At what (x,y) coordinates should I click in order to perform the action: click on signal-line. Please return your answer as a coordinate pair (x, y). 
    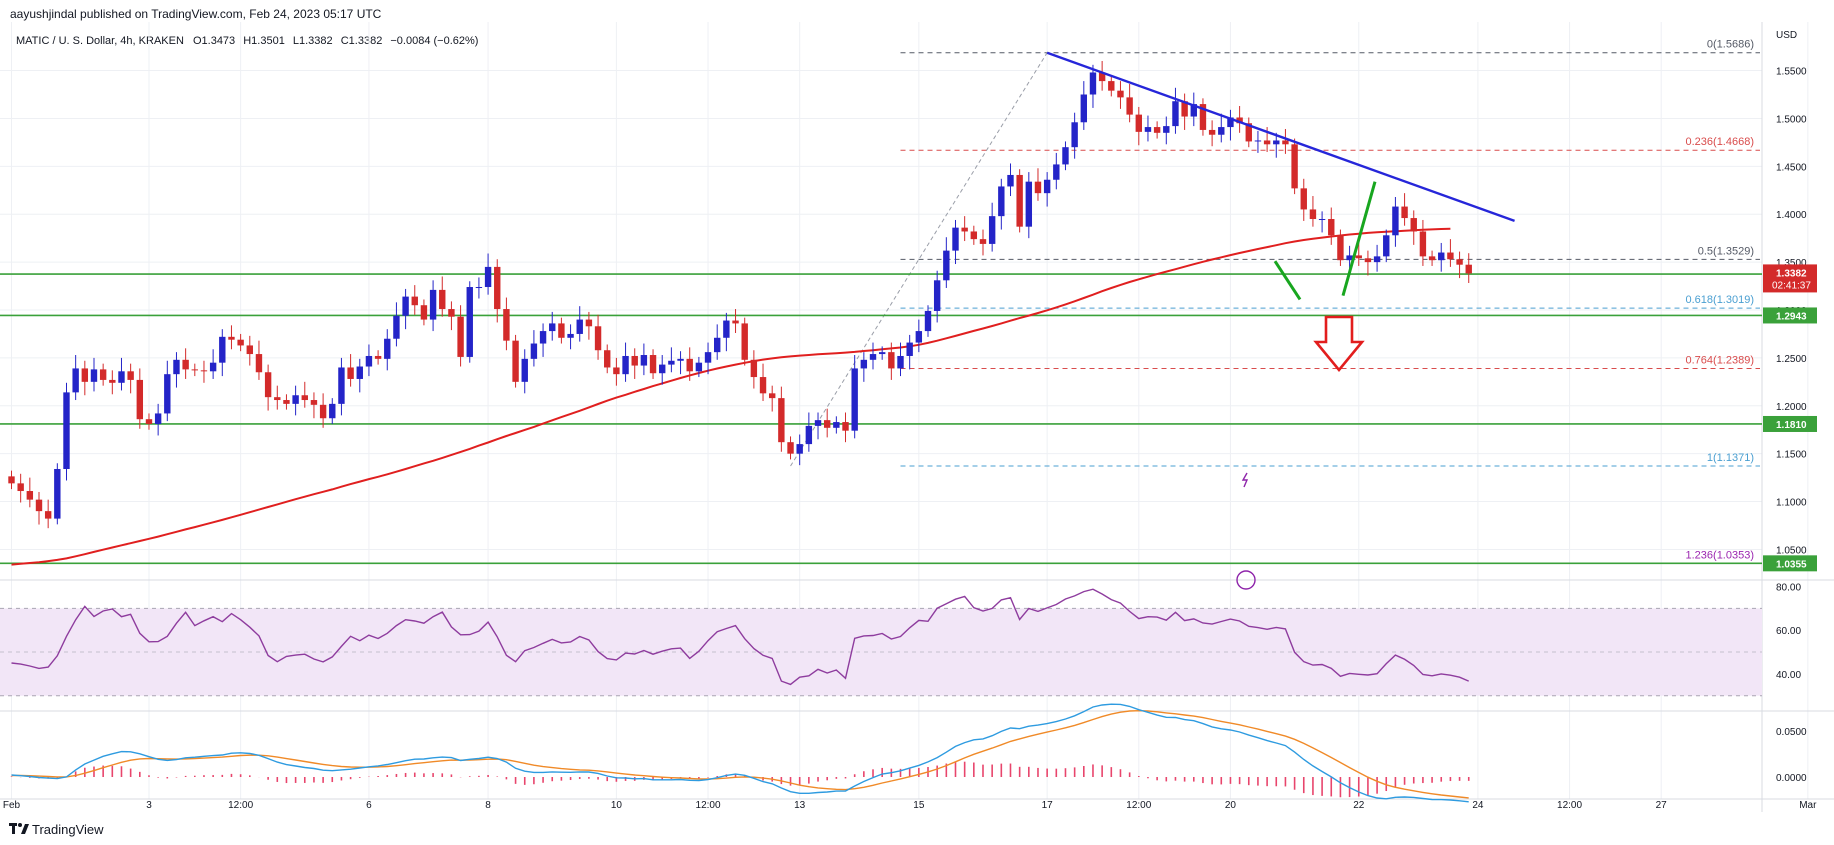
    Looking at the image, I should click on (740, 754).